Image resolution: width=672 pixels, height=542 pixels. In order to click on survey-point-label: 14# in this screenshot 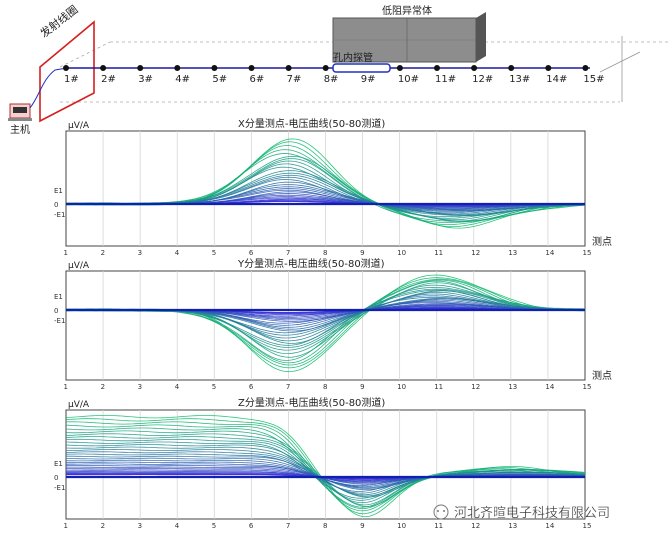, I will do `click(556, 79)`.